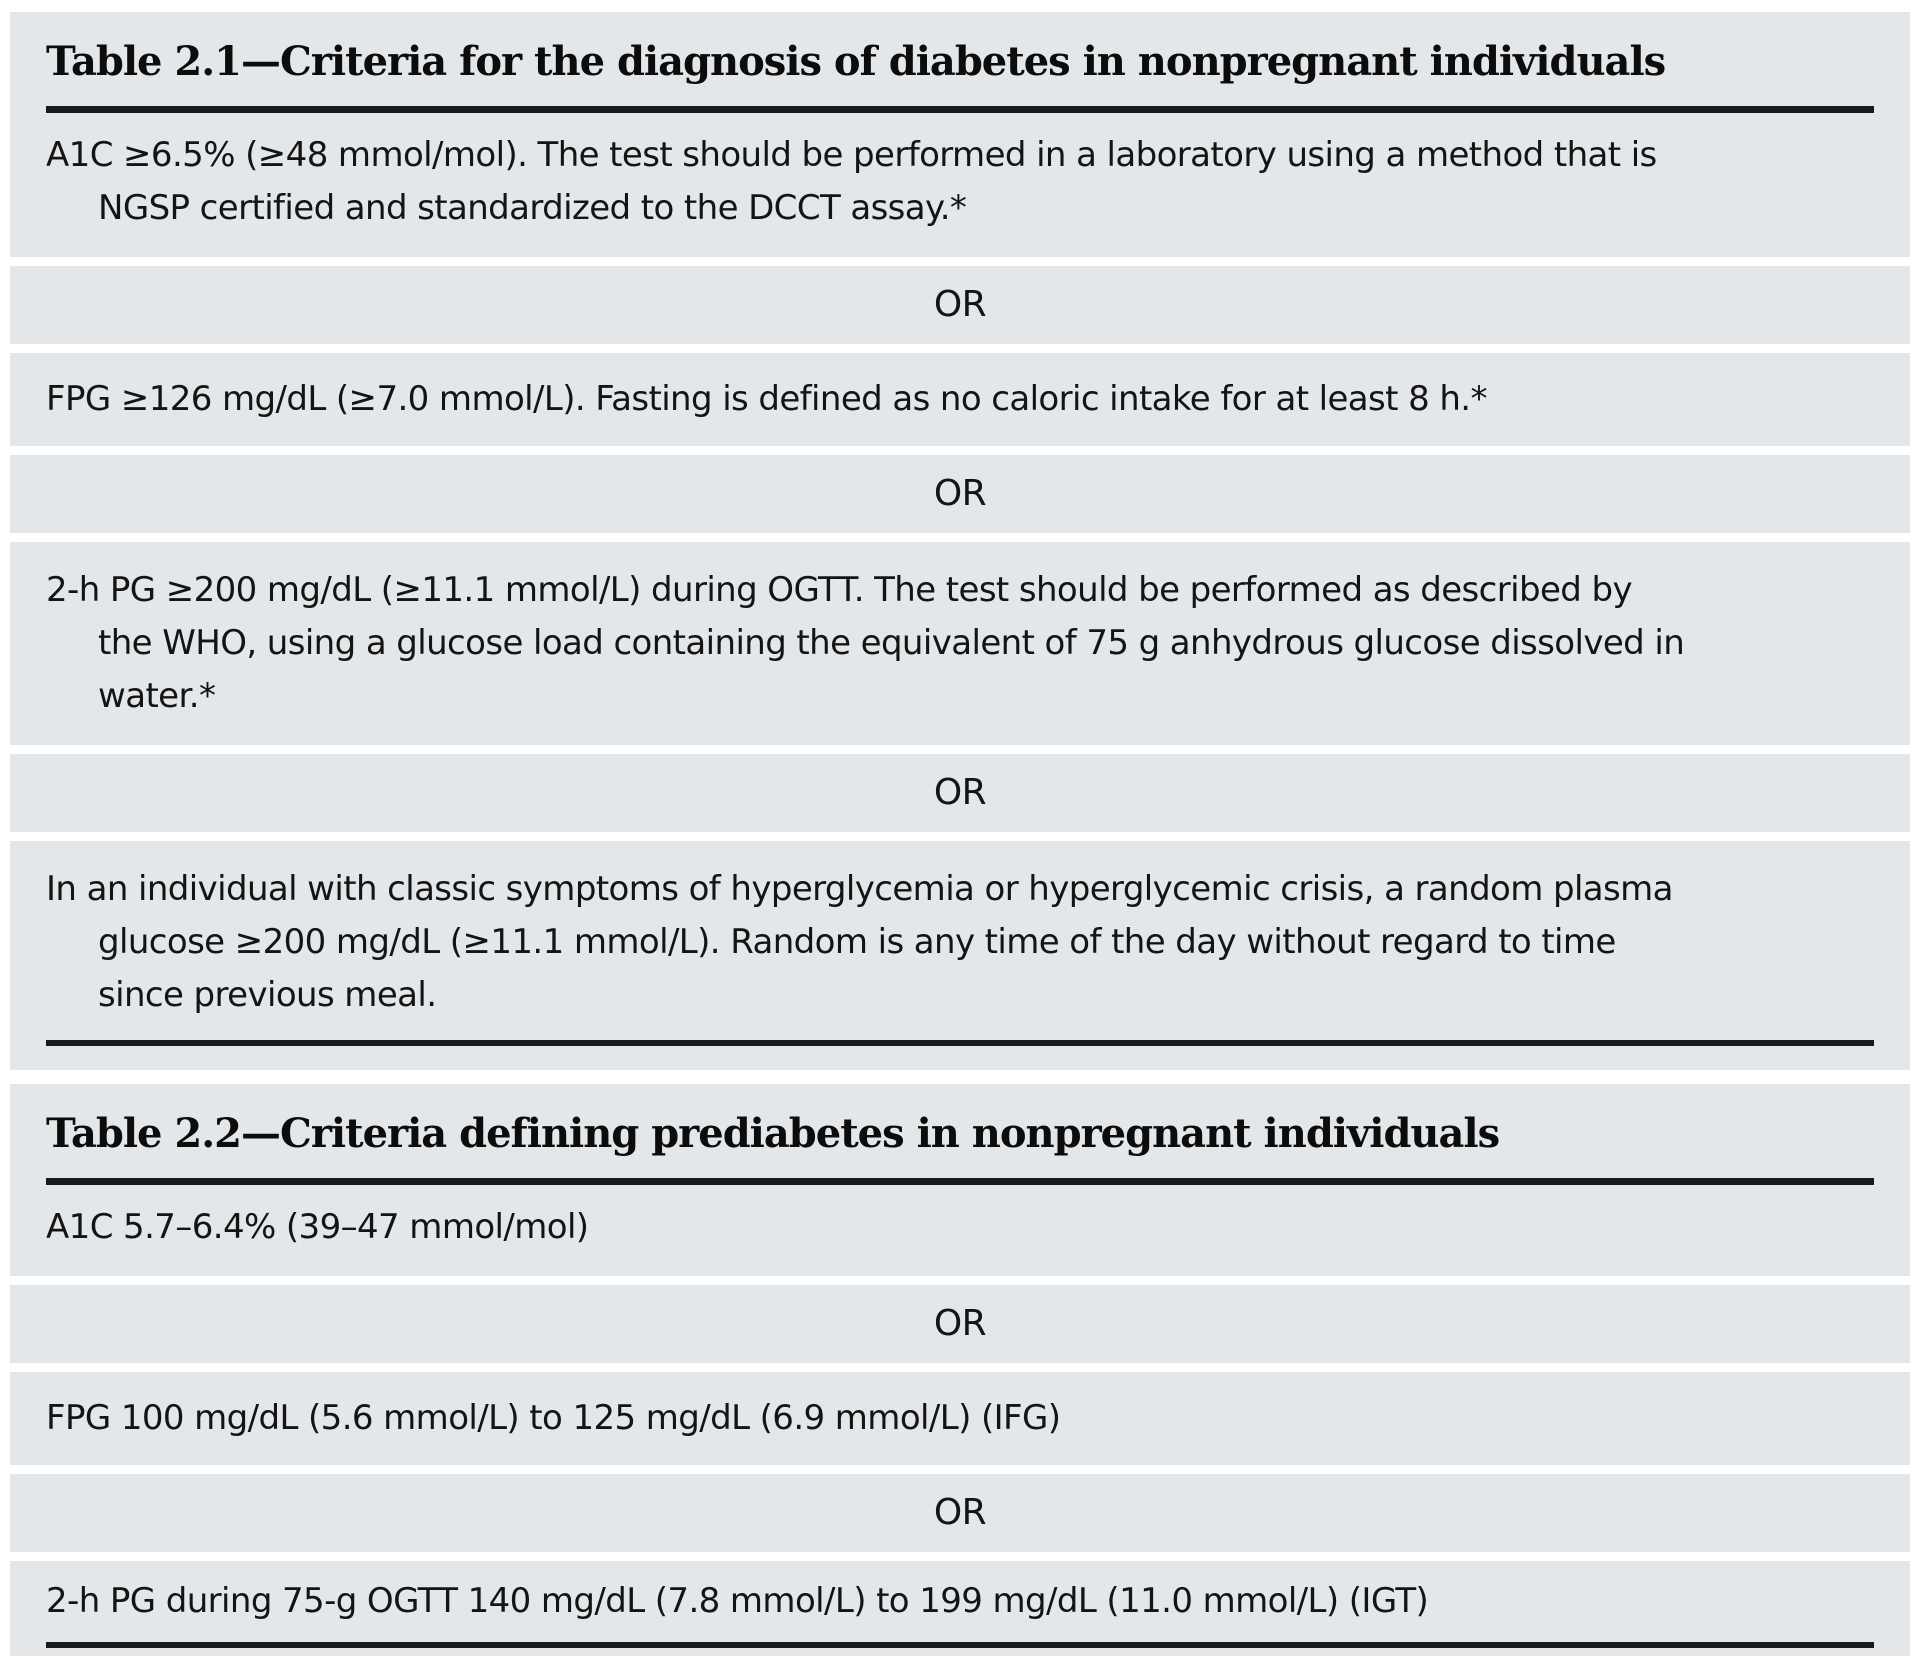 This screenshot has width=1920, height=1665. I want to click on table-2-2-title-rule, so click(960, 1181).